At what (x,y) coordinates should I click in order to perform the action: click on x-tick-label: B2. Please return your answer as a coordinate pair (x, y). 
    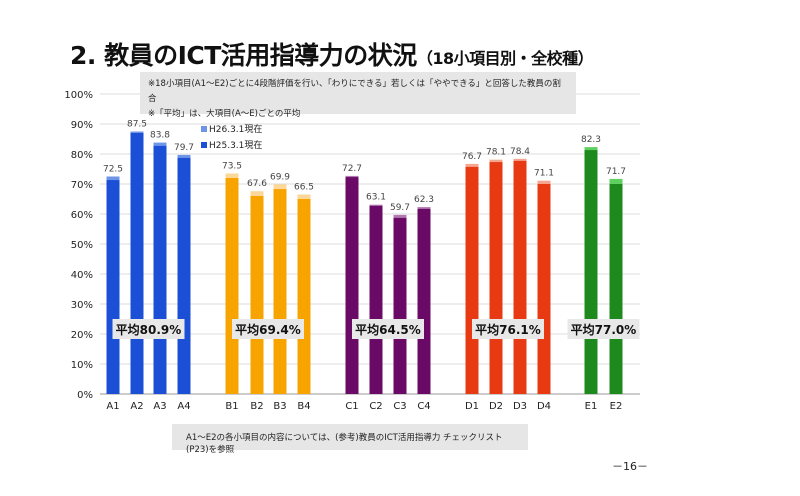
    Looking at the image, I should click on (256, 406).